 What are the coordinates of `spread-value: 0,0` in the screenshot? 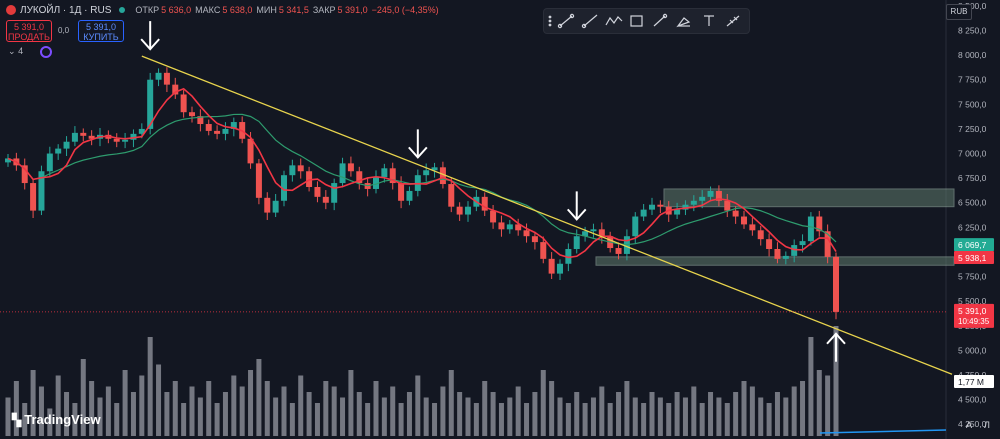 It's located at (64, 30).